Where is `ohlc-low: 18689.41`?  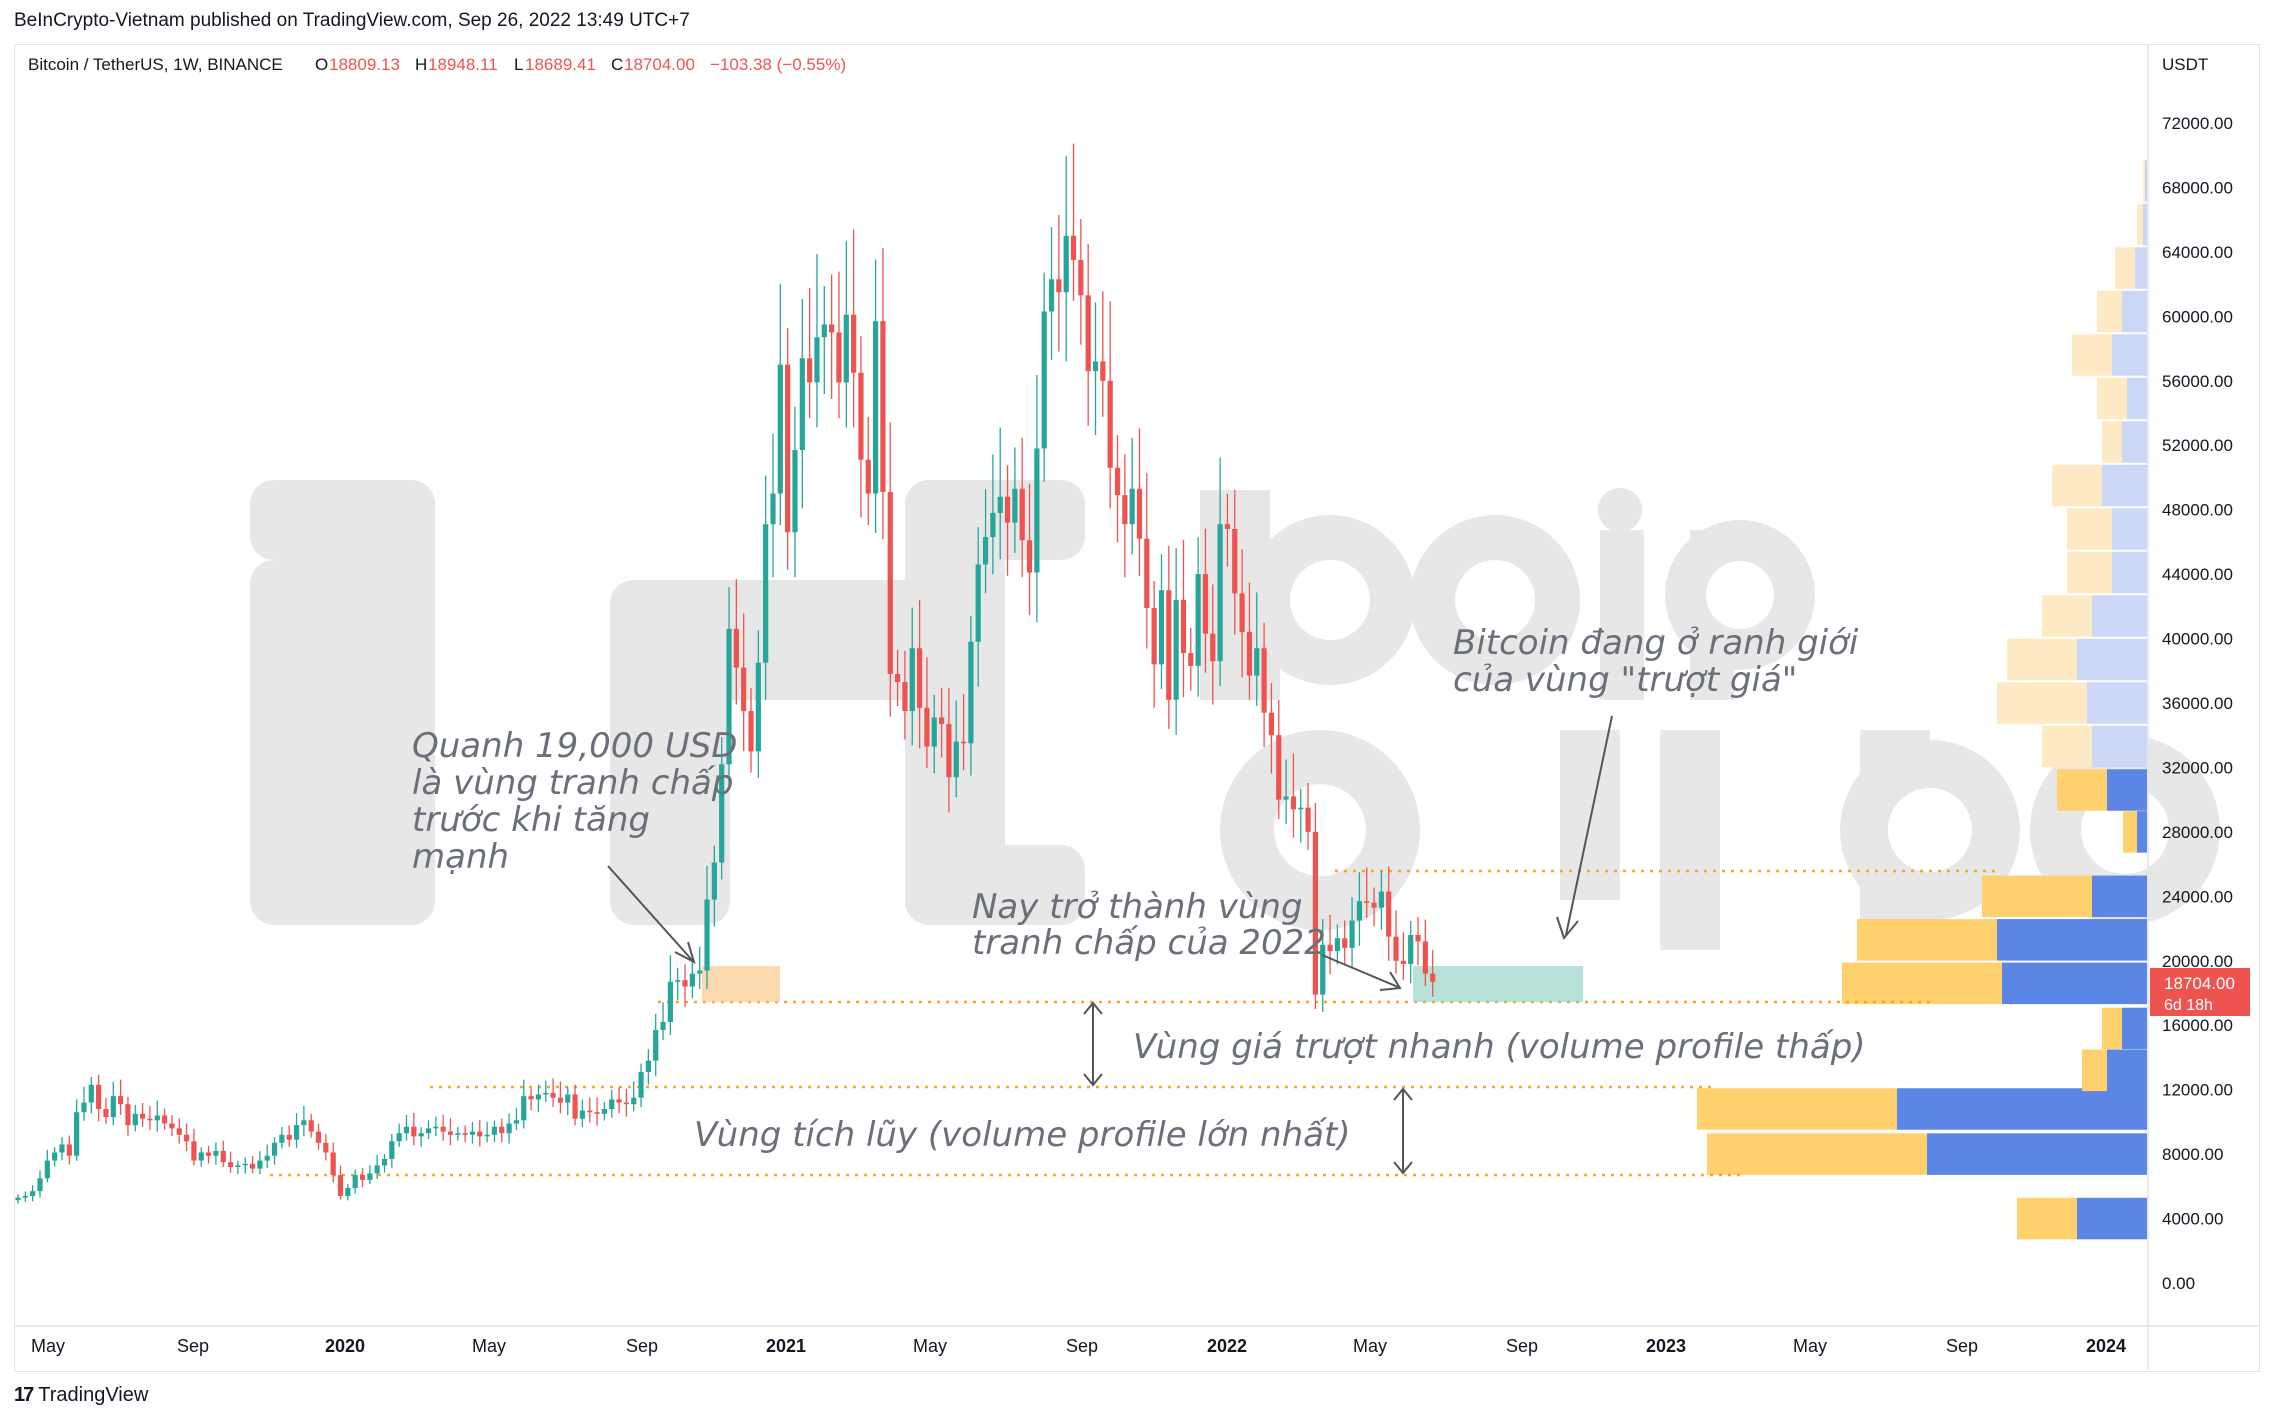
ohlc-low: 18689.41 is located at coordinates (560, 64).